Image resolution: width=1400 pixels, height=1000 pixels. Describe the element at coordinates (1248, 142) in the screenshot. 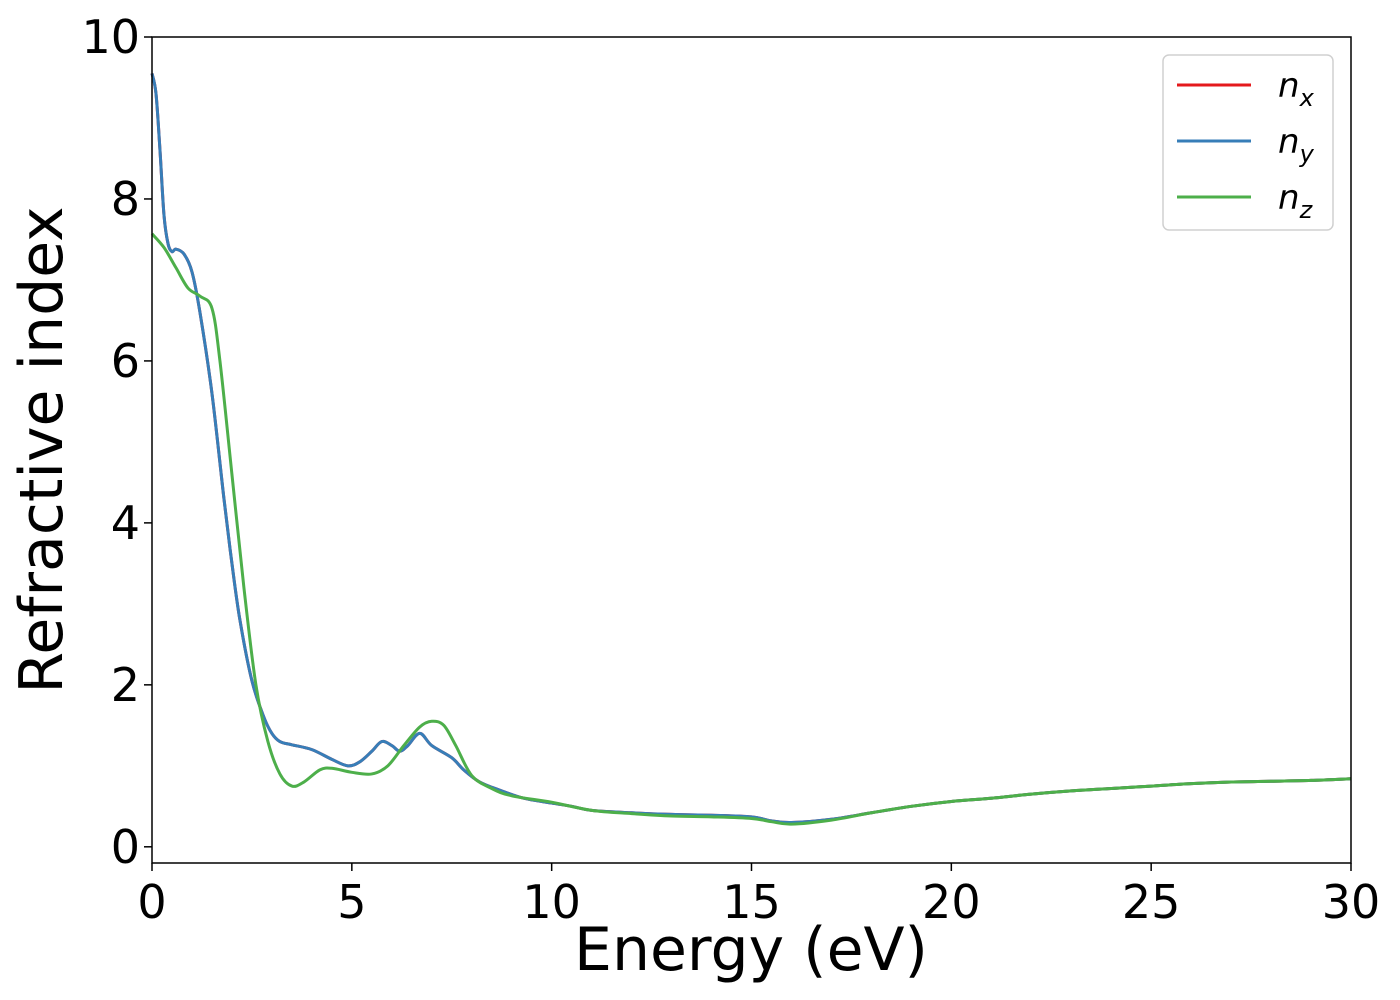

I see `legend: nx ny nz` at that location.